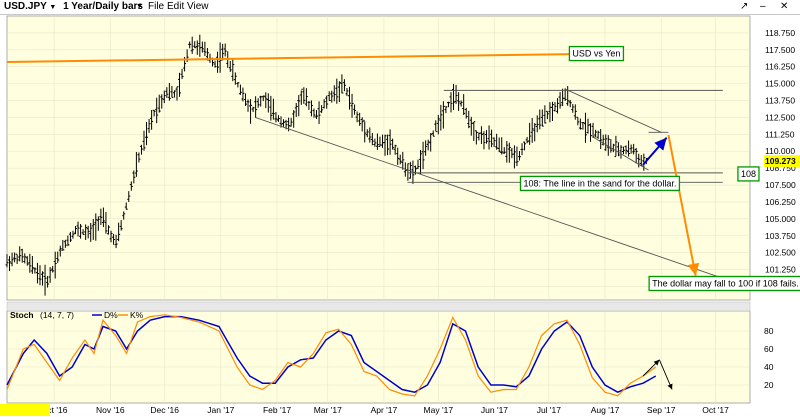  Describe the element at coordinates (25, 410) in the screenshot. I see `current-date-highlight` at that location.